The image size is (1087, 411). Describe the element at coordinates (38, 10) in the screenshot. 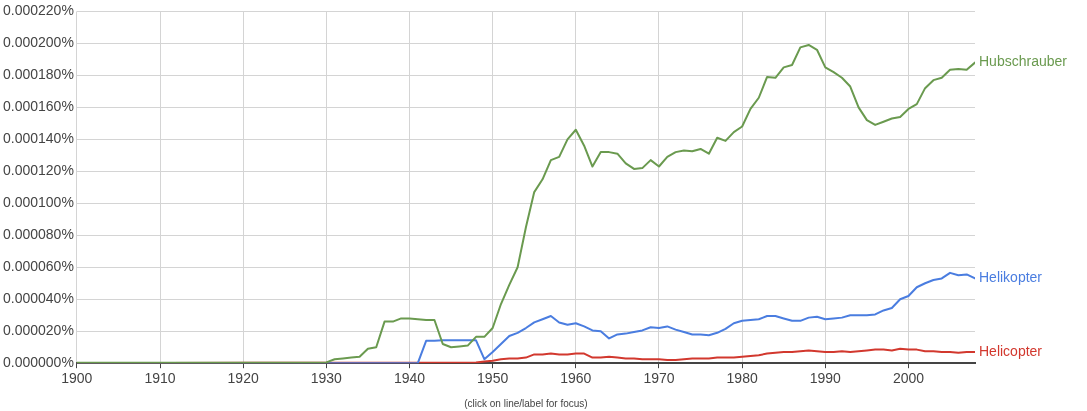

I see `y-tick-label: 0.000220%` at that location.